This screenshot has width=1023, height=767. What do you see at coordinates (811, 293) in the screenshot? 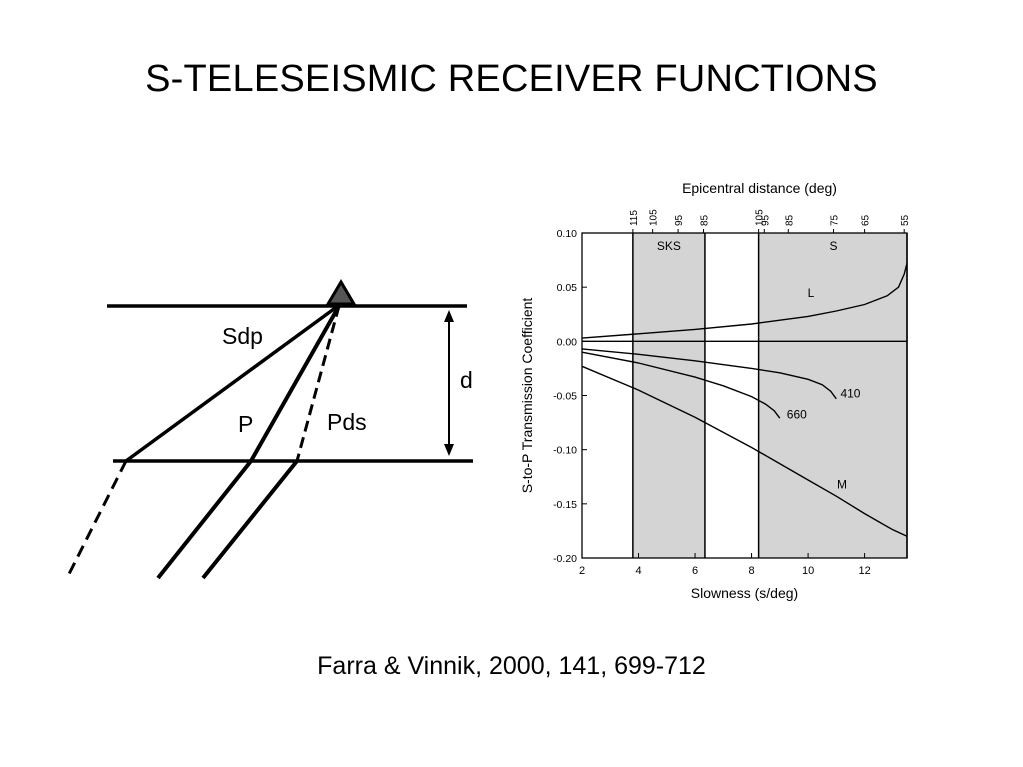
I see `series-label-l: L` at bounding box center [811, 293].